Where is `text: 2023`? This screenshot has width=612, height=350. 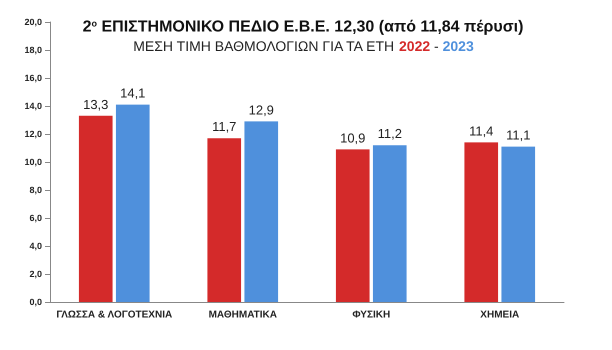
text: 2023 is located at coordinates (458, 46).